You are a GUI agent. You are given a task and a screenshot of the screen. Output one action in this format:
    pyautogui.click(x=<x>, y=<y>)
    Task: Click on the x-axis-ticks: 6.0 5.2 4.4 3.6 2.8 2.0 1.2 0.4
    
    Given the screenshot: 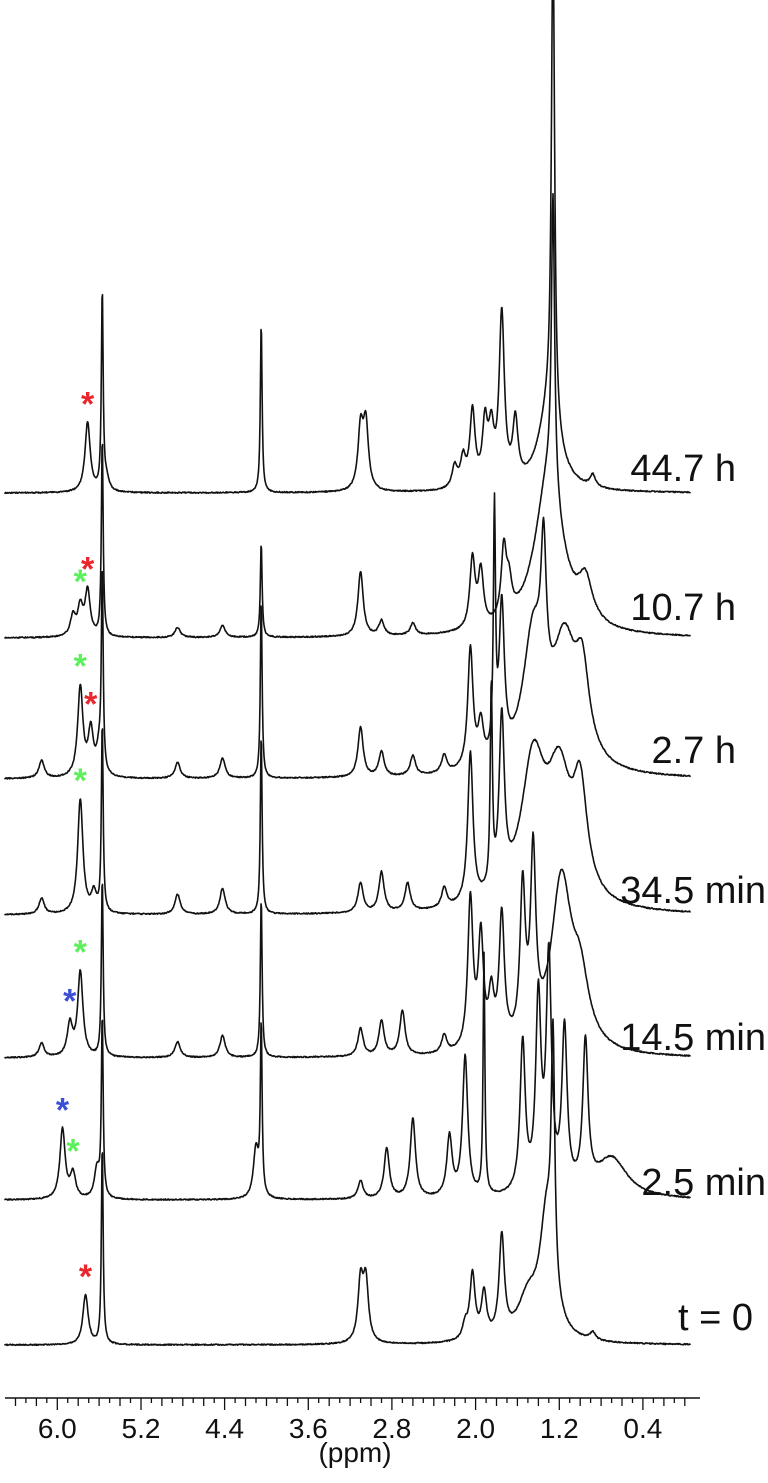 What is the action you would take?
    pyautogui.click(x=350, y=1421)
    